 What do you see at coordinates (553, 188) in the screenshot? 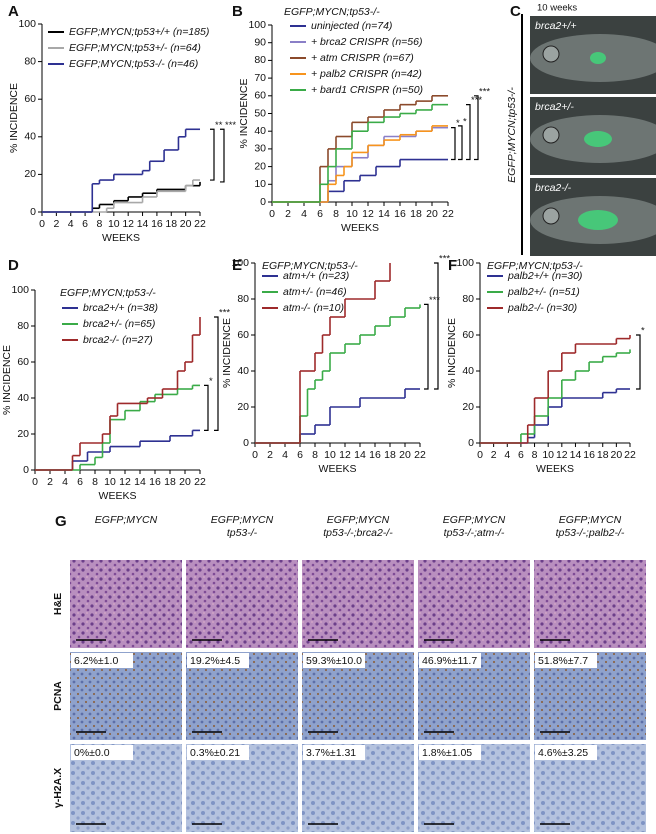
I see `image-label: brca2-/-` at bounding box center [553, 188].